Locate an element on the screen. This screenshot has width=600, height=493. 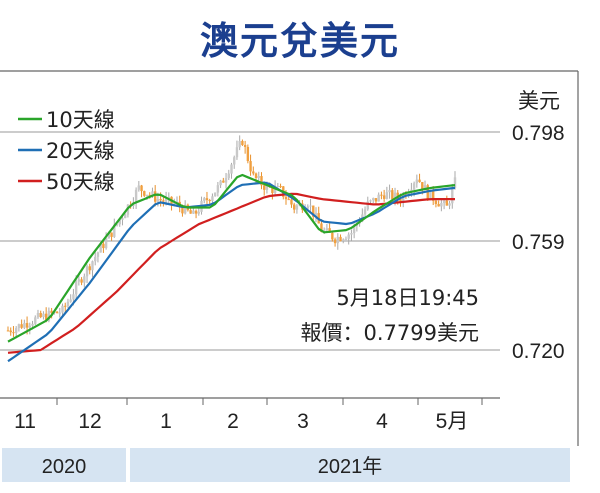
month-label: 11 is located at coordinates (25, 421).